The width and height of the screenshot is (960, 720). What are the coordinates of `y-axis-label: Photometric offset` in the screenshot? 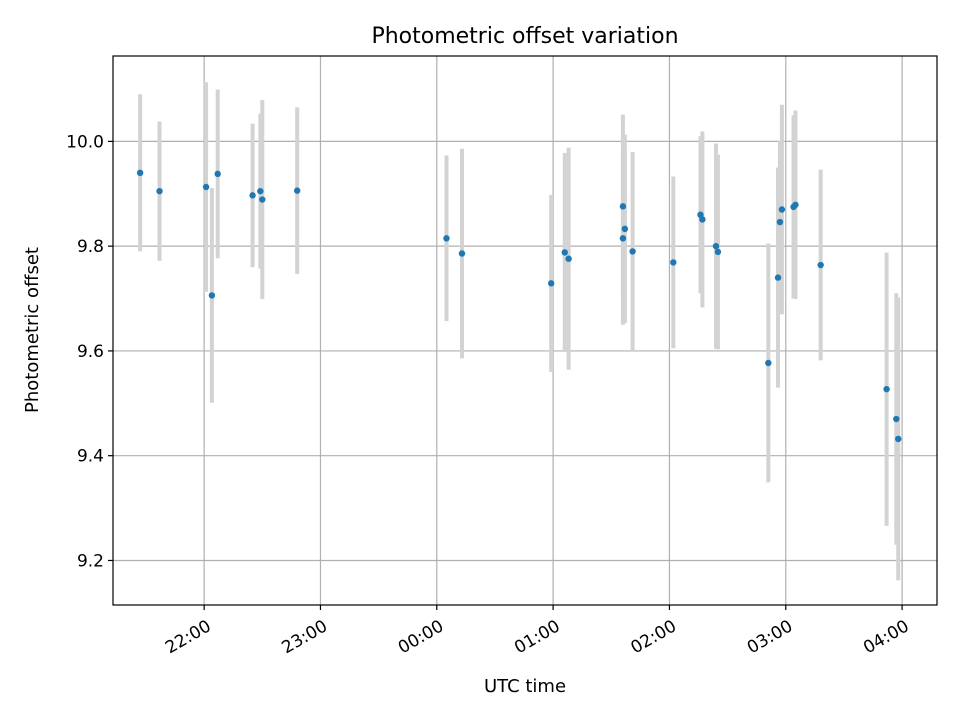 It's located at (32, 330).